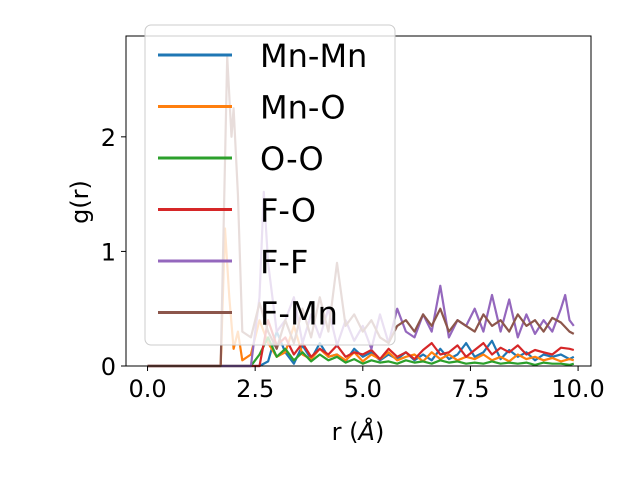 The width and height of the screenshot is (640, 480). I want to click on legend-label-1: Mn-O, so click(303, 108).